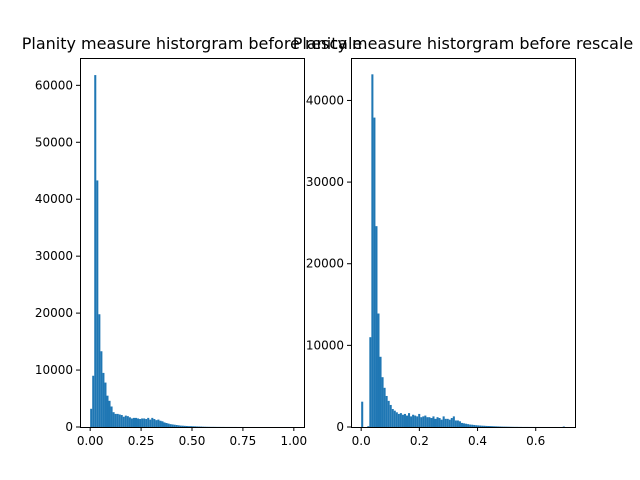 The height and width of the screenshot is (480, 640). I want to click on x-tick-label: 0.0, so click(361, 441).